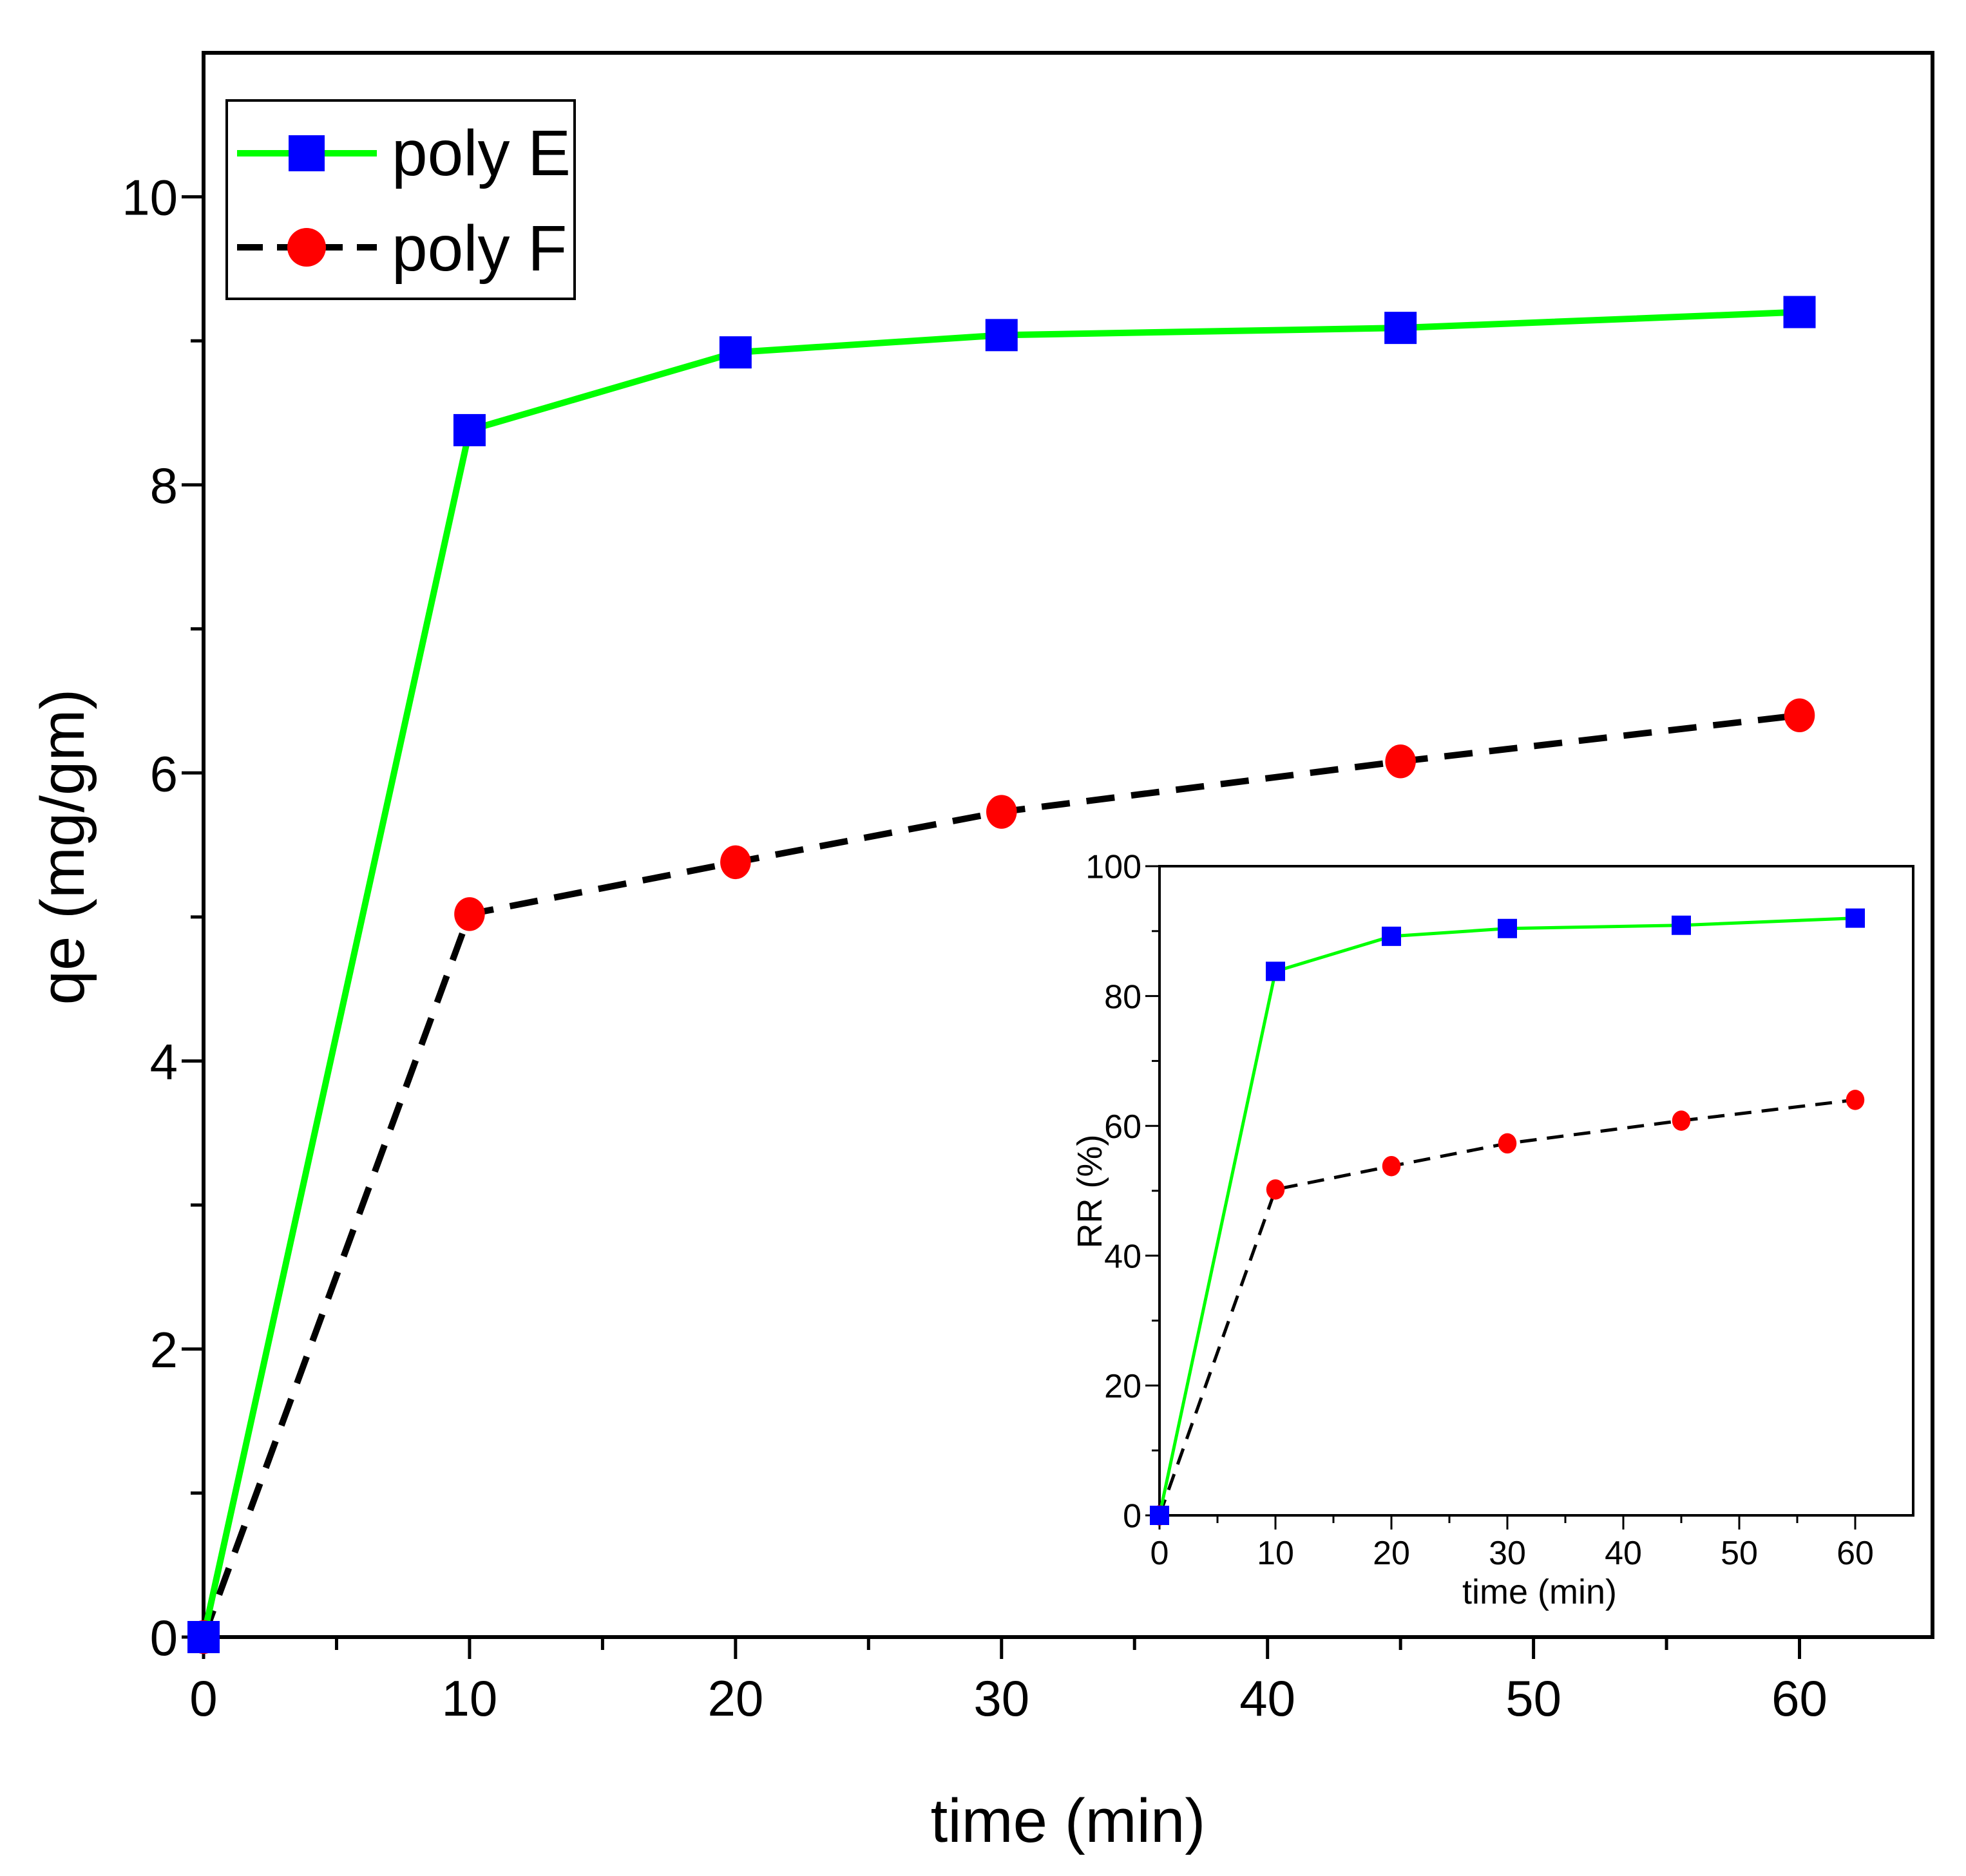 The width and height of the screenshot is (1966, 1876). I want to click on main-x-tick-label: 30, so click(1001, 1698).